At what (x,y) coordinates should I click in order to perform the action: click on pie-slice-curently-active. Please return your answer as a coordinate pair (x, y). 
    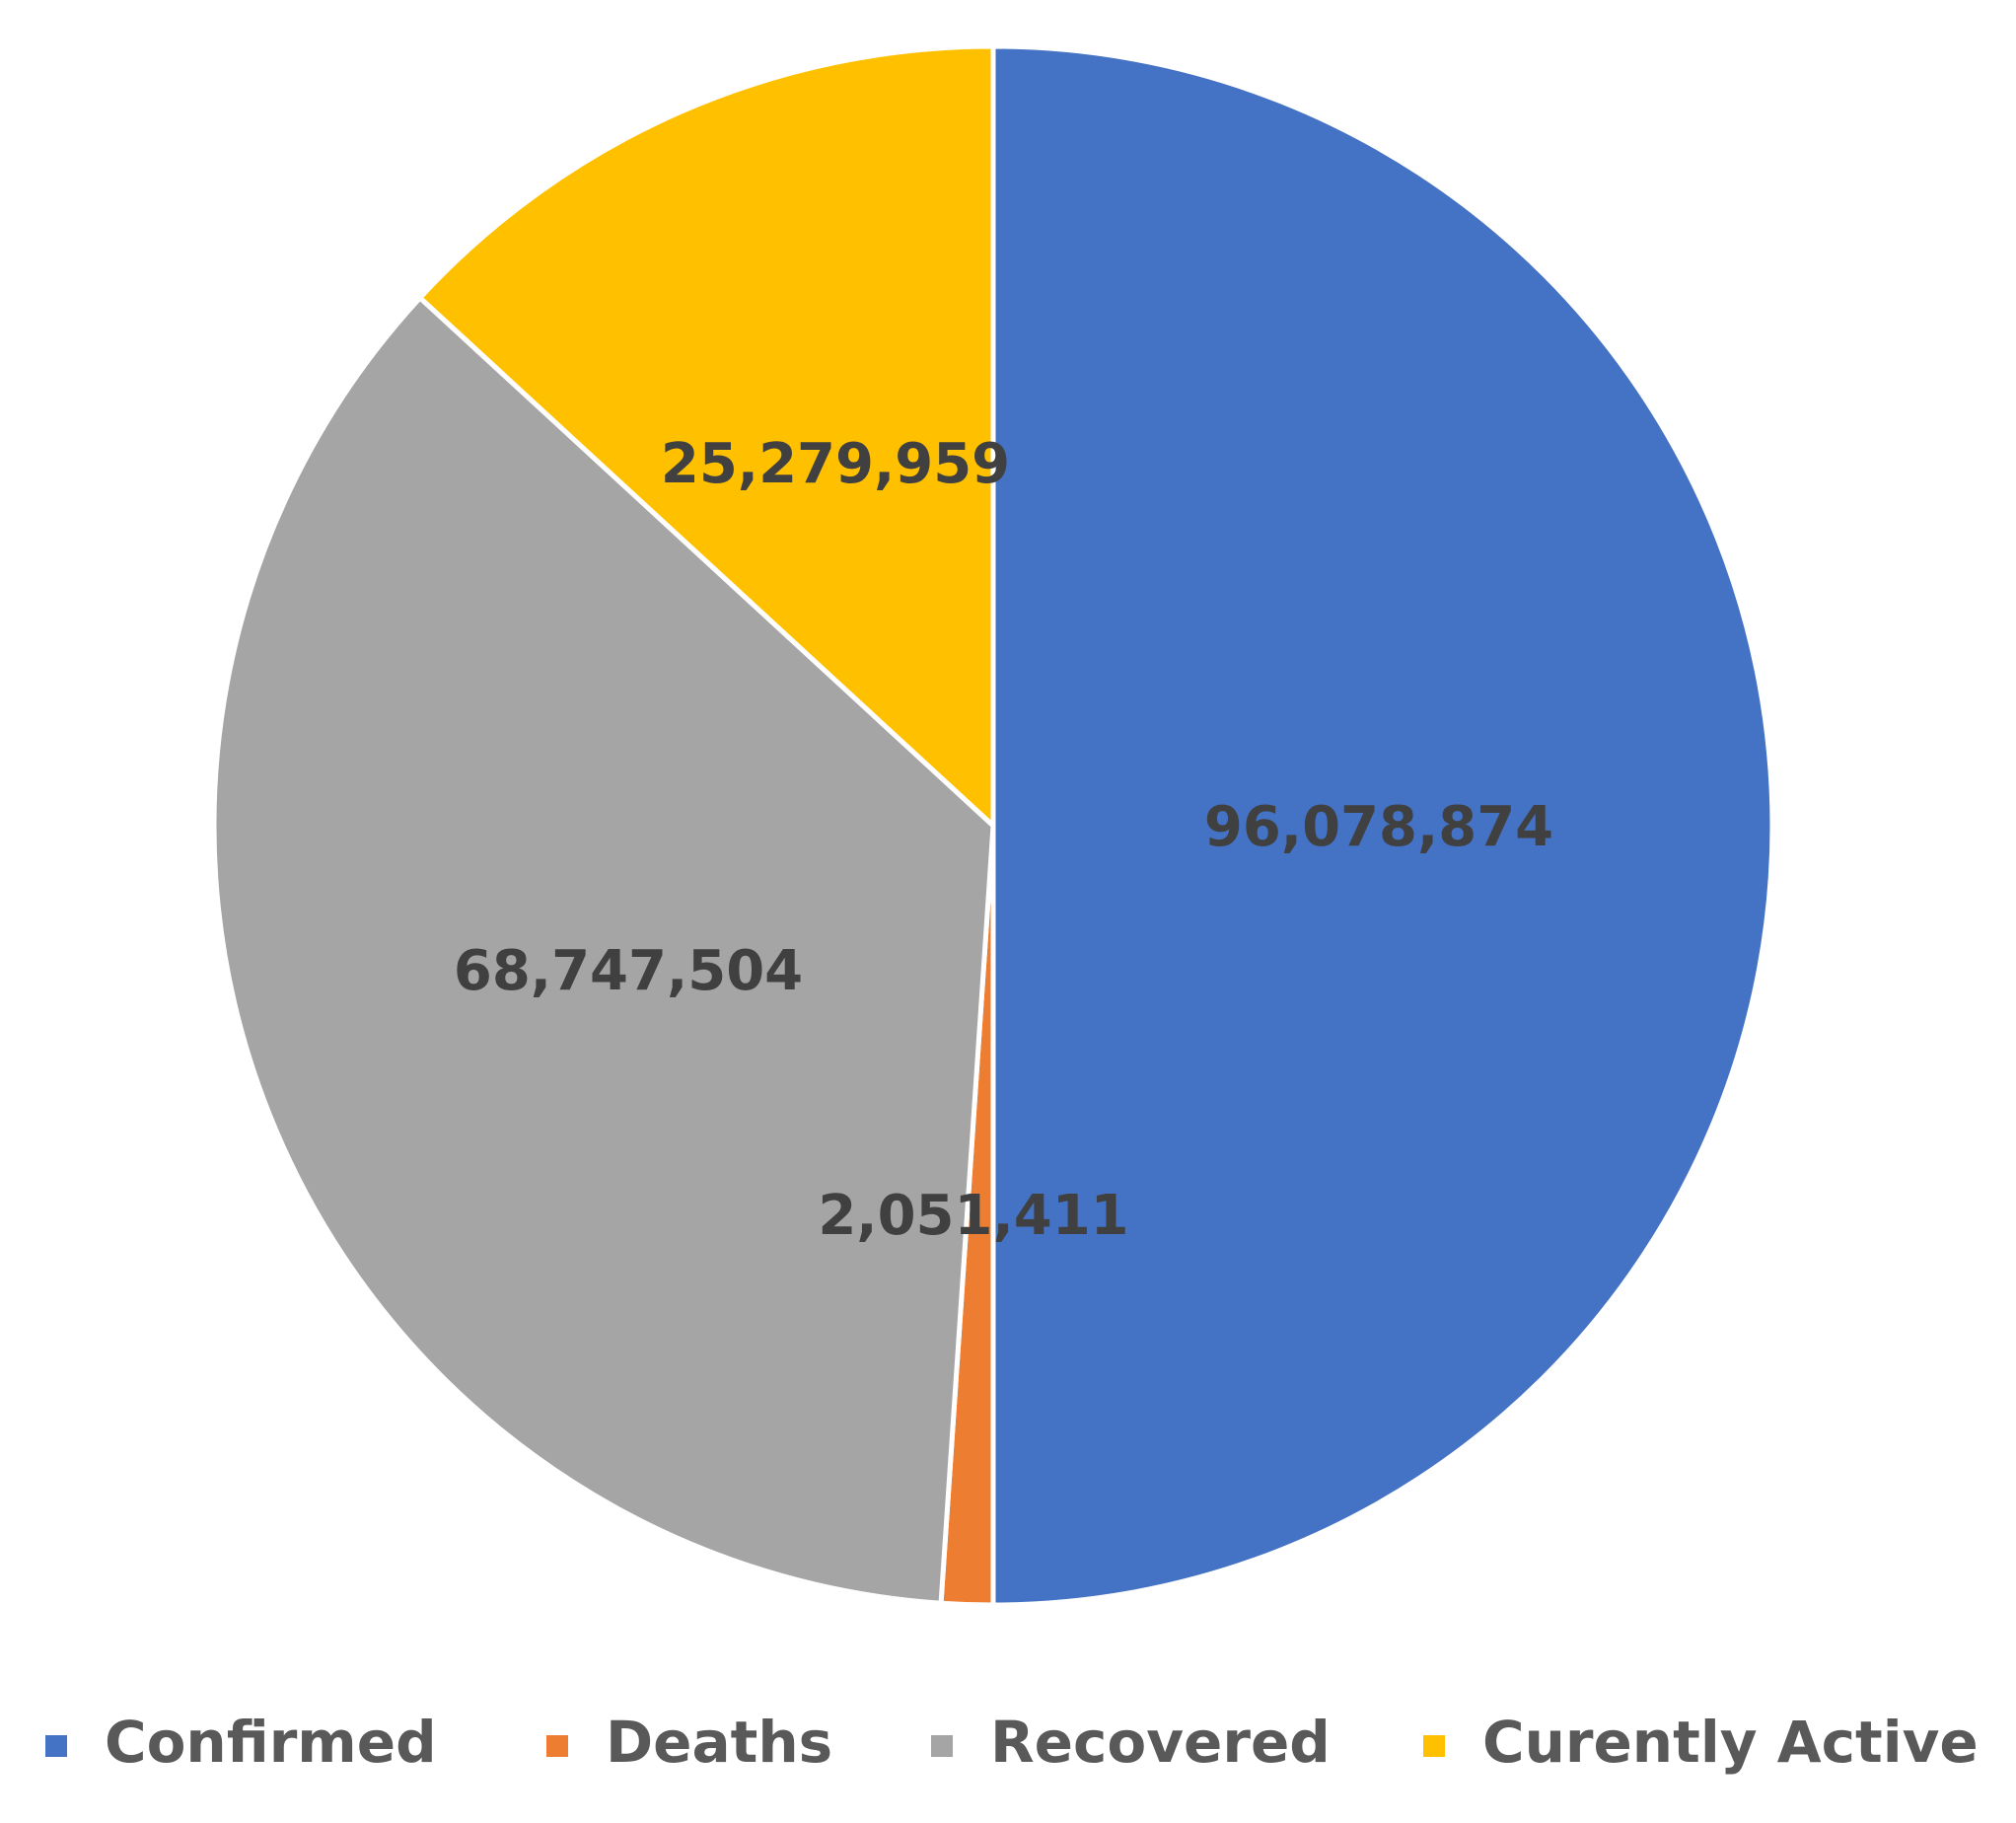
    Looking at the image, I should click on (706, 436).